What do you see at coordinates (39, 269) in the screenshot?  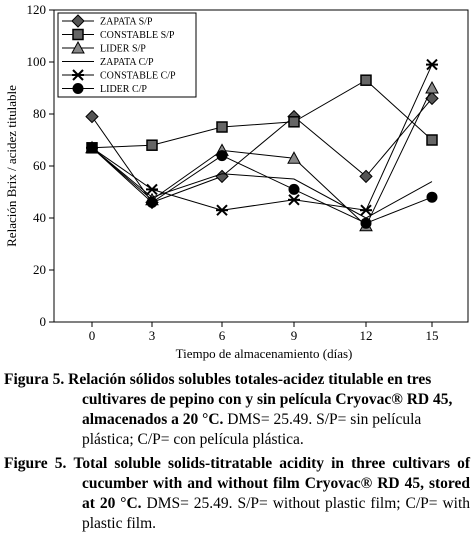 I see `y-tick-label: 20` at bounding box center [39, 269].